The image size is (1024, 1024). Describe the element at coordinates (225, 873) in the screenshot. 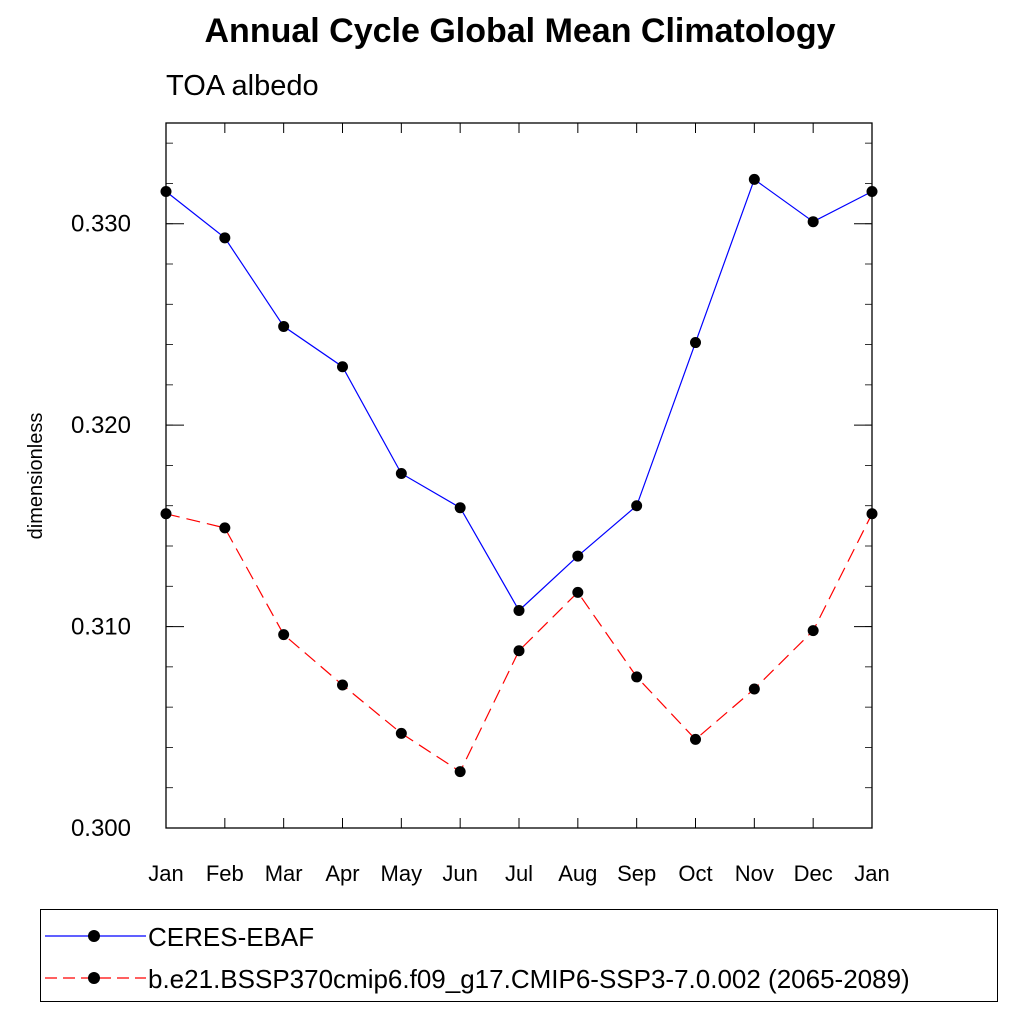

I see `x-tick-label: Feb` at that location.